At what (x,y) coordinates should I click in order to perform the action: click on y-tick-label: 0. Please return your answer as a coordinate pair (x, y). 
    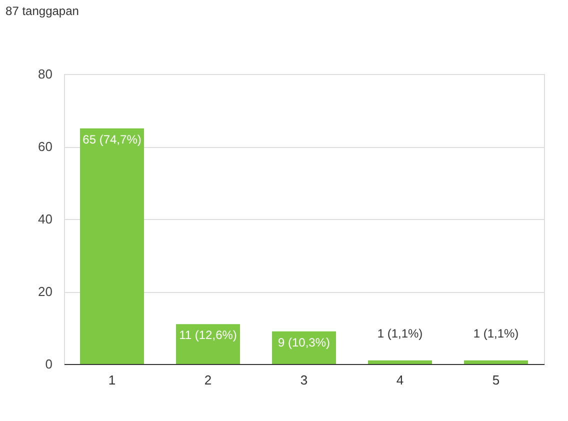
    Looking at the image, I should click on (48, 364).